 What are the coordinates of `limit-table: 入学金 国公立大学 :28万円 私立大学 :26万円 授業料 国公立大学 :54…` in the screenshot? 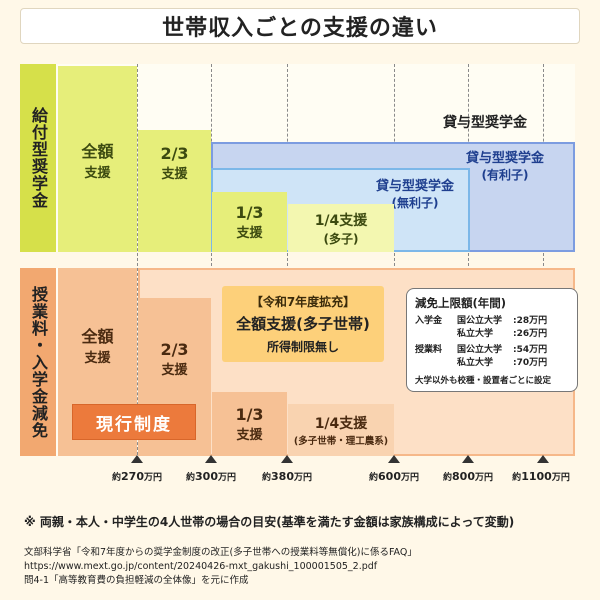 It's located at (492, 342).